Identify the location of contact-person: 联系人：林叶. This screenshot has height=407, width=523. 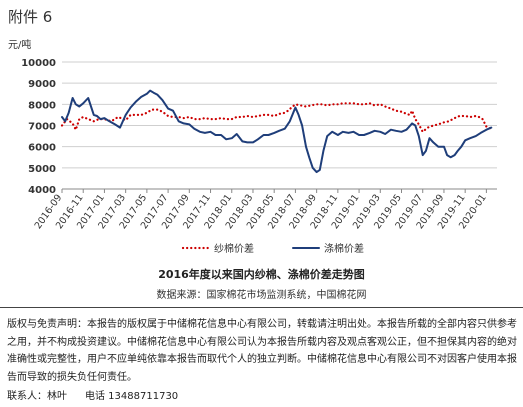
(37, 396).